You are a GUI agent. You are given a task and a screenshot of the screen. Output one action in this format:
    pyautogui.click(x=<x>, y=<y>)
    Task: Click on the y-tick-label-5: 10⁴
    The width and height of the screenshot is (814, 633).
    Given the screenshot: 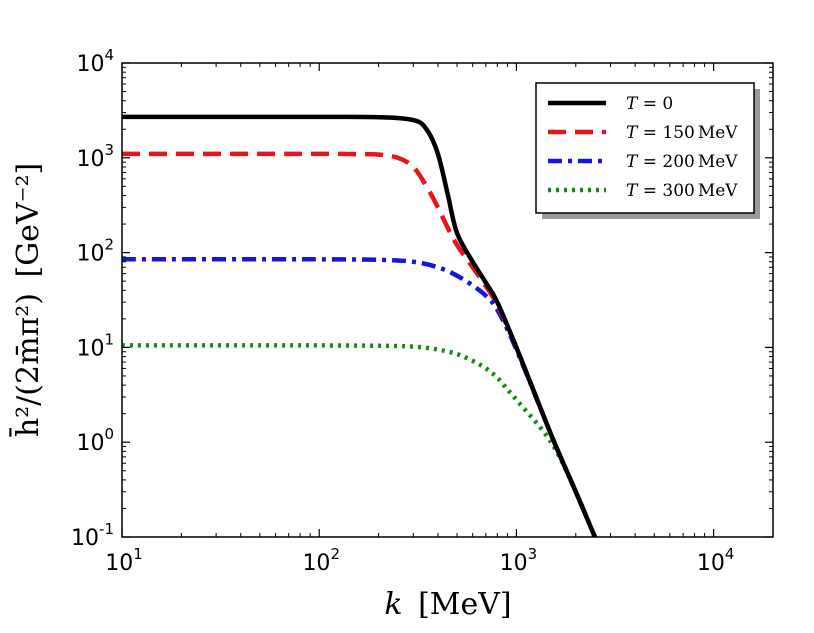 What is the action you would take?
    pyautogui.click(x=95, y=61)
    